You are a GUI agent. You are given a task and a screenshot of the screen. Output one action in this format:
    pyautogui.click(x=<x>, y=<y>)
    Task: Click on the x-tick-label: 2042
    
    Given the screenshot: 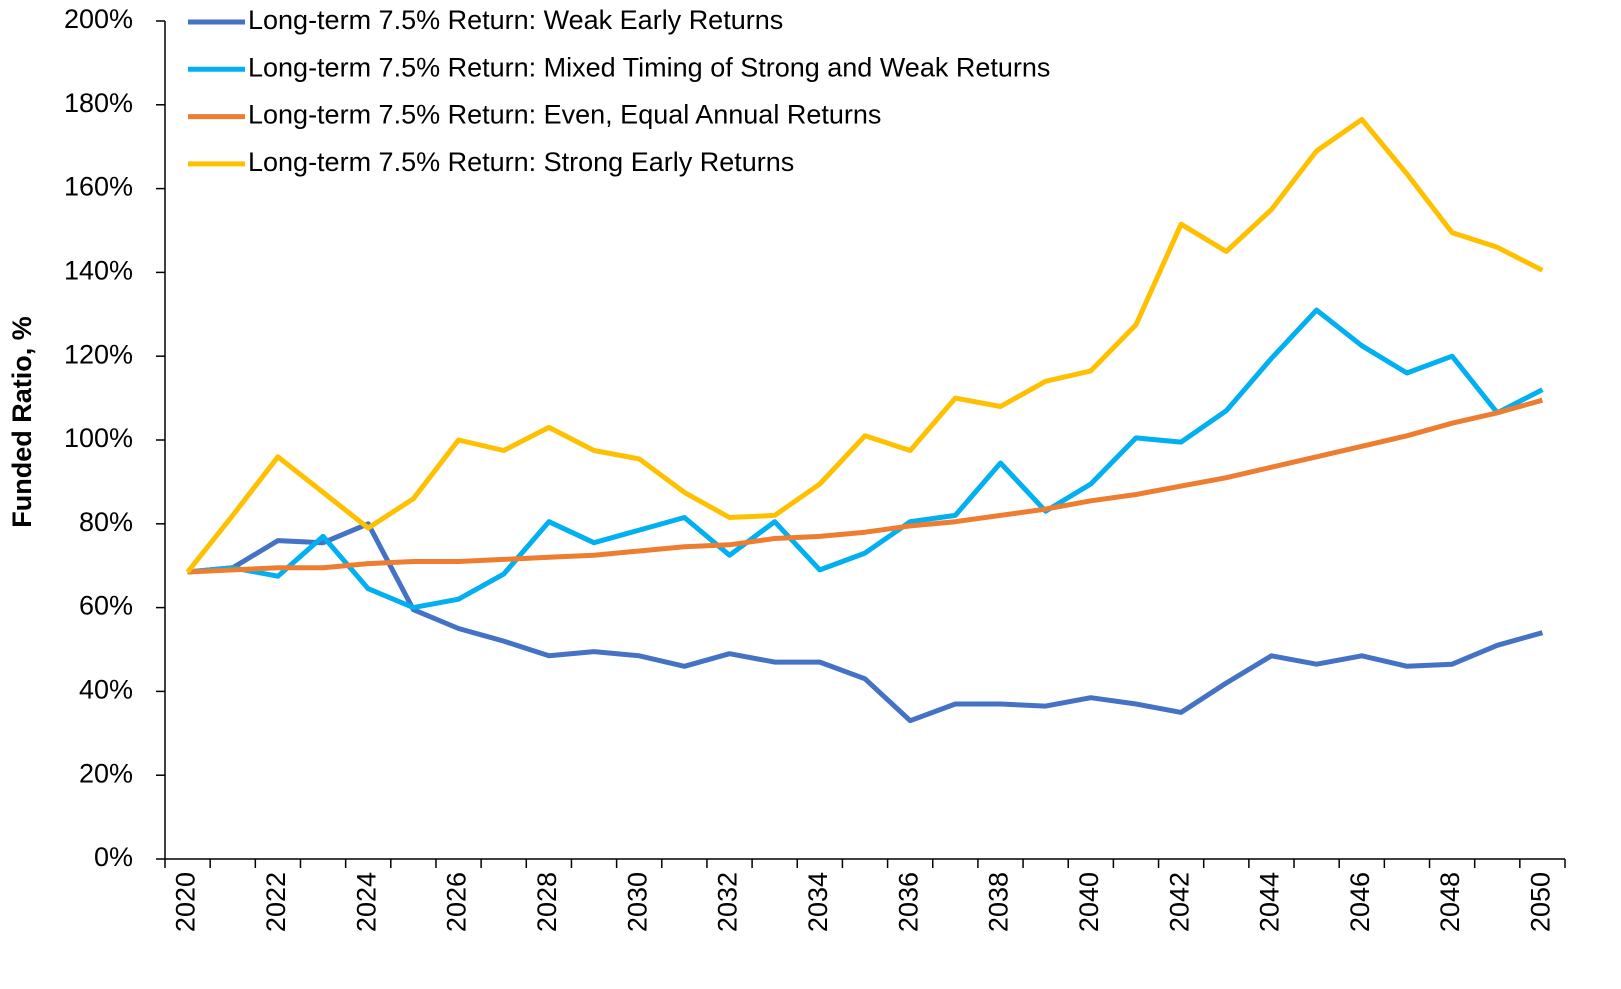 What is the action you would take?
    pyautogui.click(x=1179, y=902)
    